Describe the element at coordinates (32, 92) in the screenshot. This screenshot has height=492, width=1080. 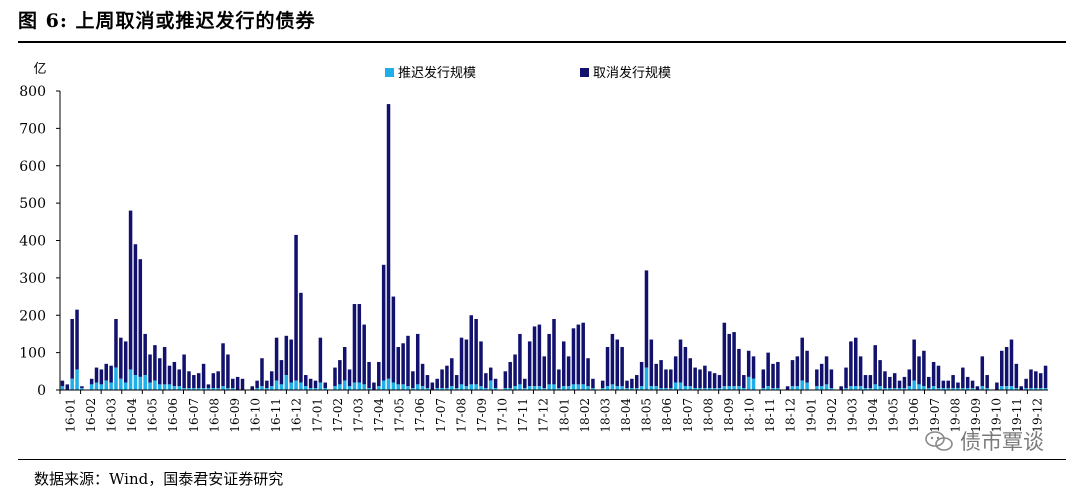
I see `y-tick-label: 800` at that location.